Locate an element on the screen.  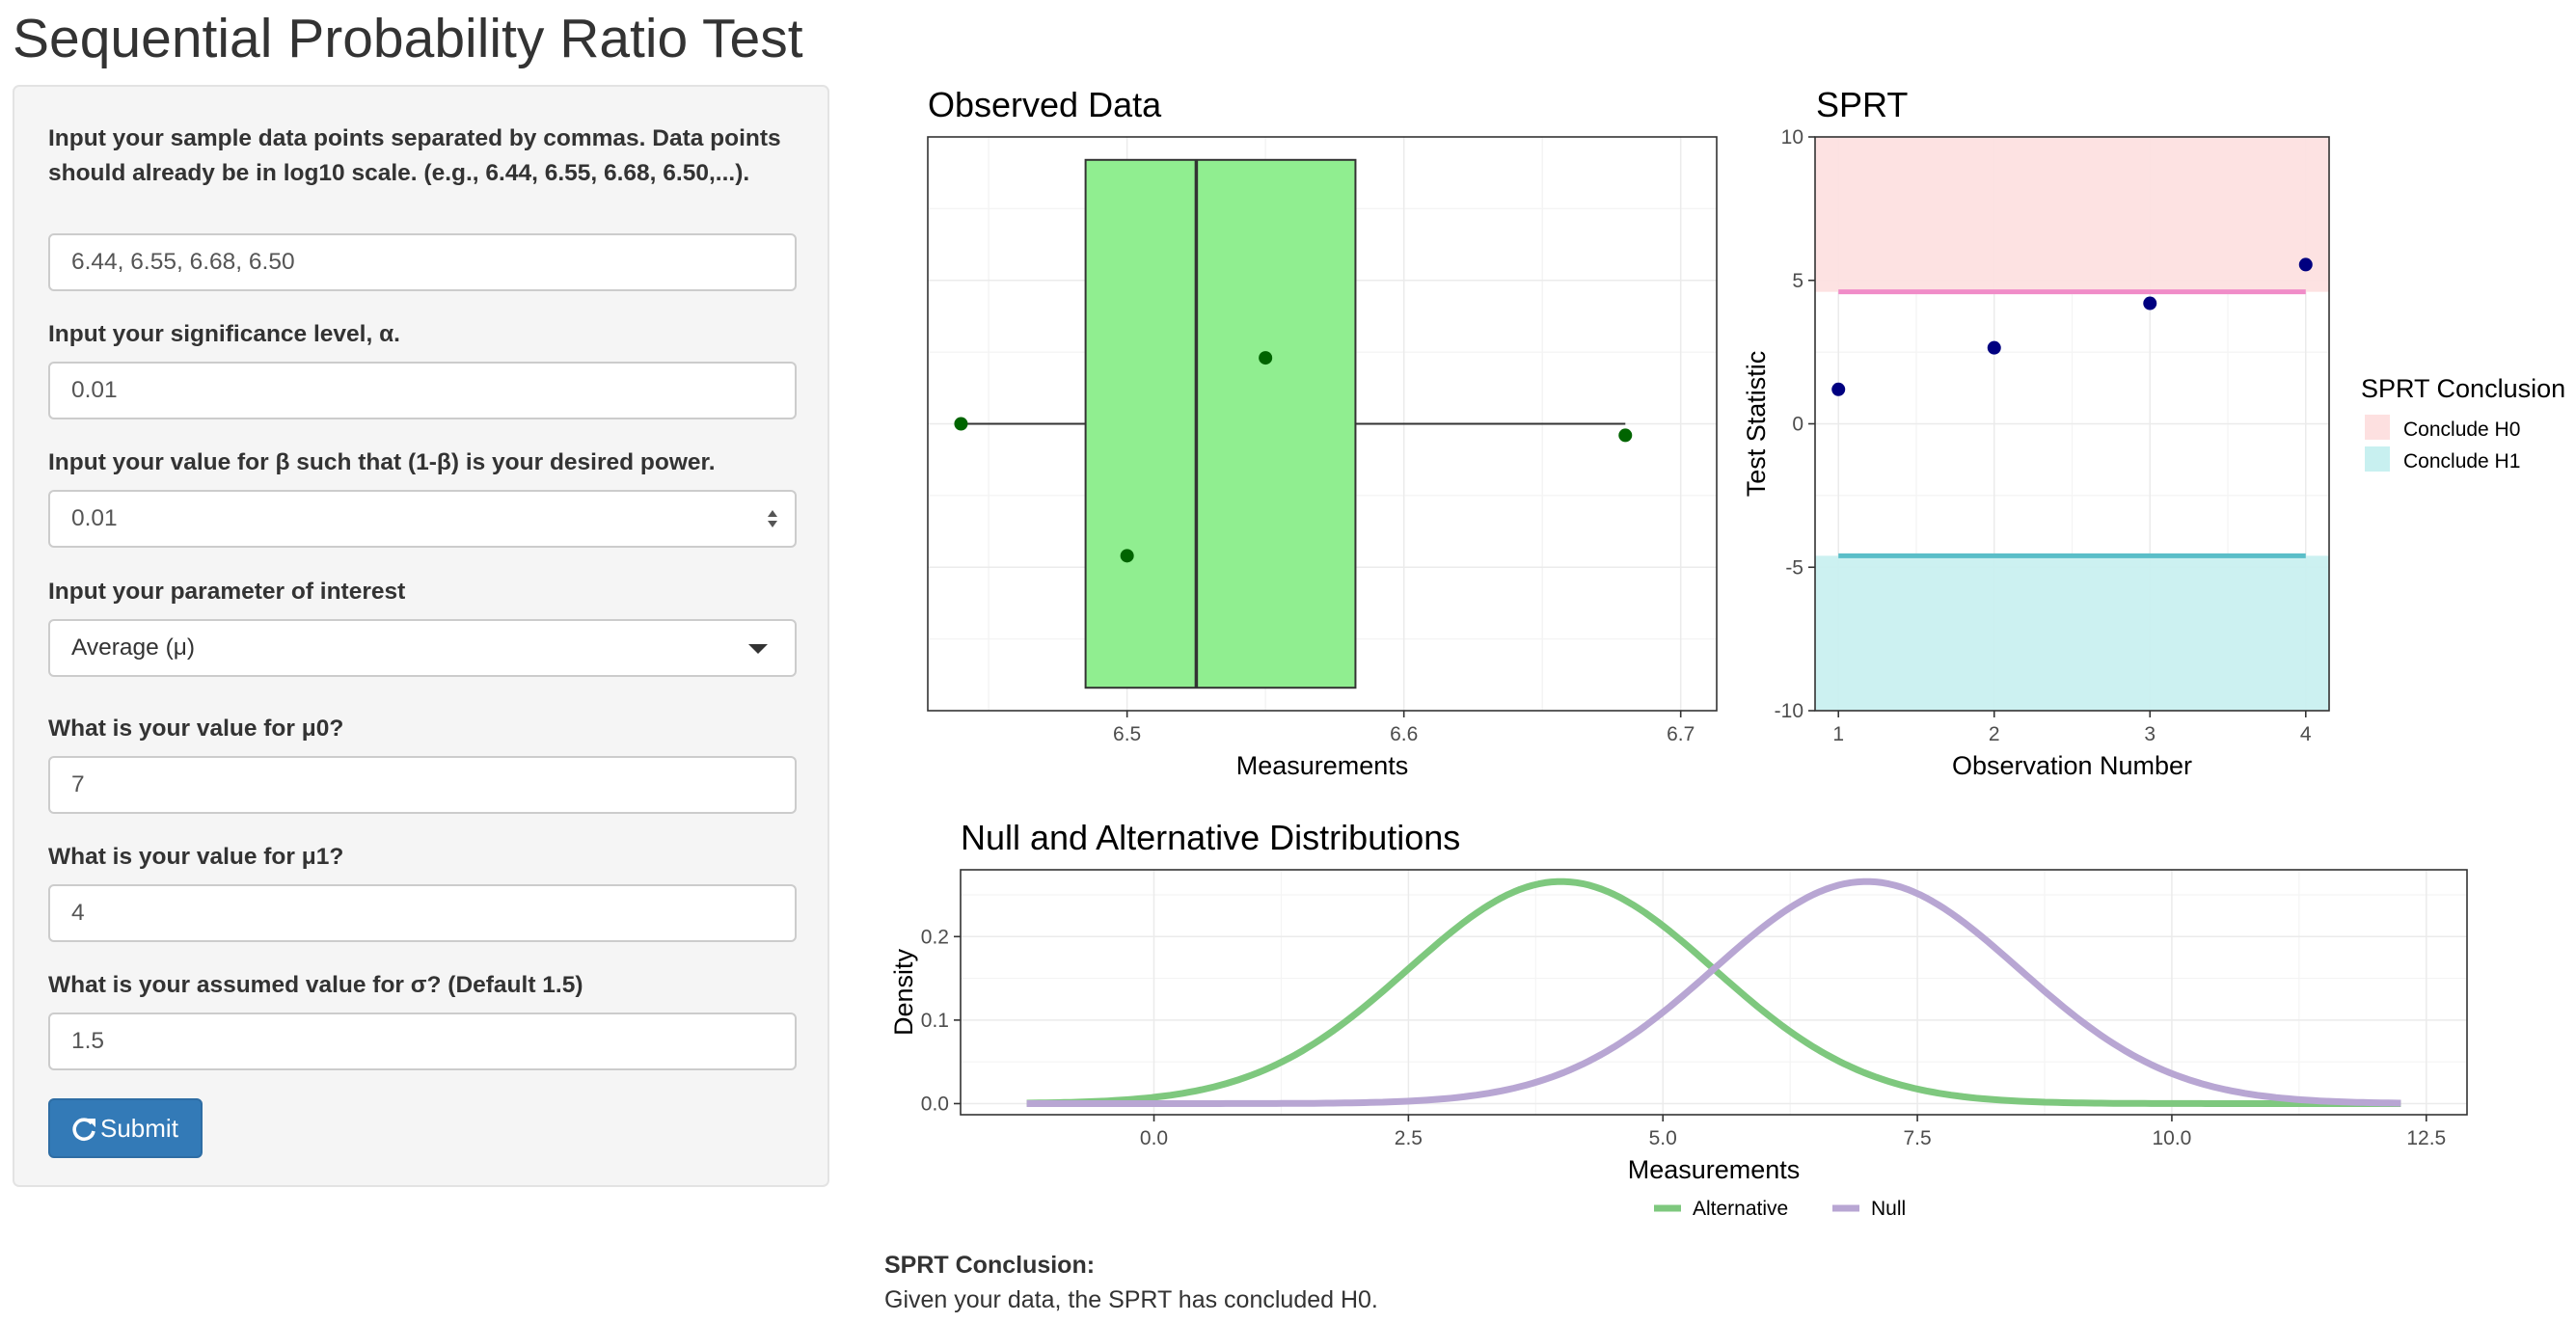
distributions-panel is located at coordinates (1714, 992).